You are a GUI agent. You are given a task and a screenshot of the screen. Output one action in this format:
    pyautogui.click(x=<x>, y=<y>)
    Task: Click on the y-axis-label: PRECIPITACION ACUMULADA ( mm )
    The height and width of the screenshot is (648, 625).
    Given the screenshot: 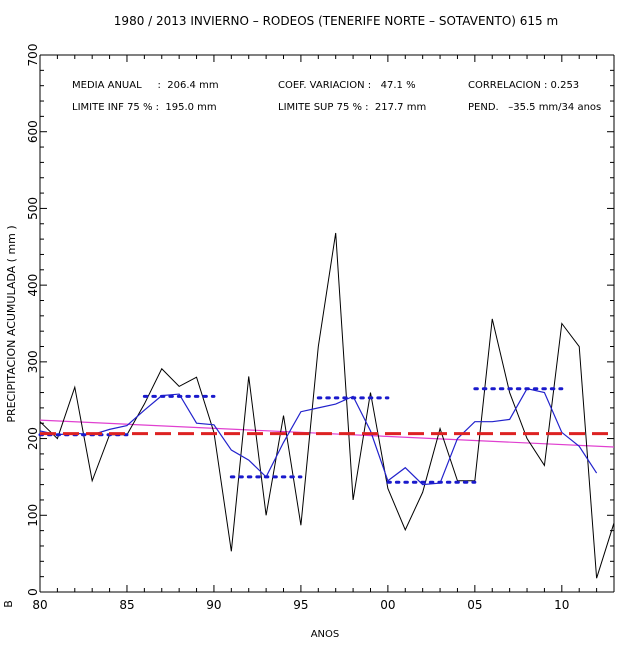 What is the action you would take?
    pyautogui.click(x=11, y=323)
    